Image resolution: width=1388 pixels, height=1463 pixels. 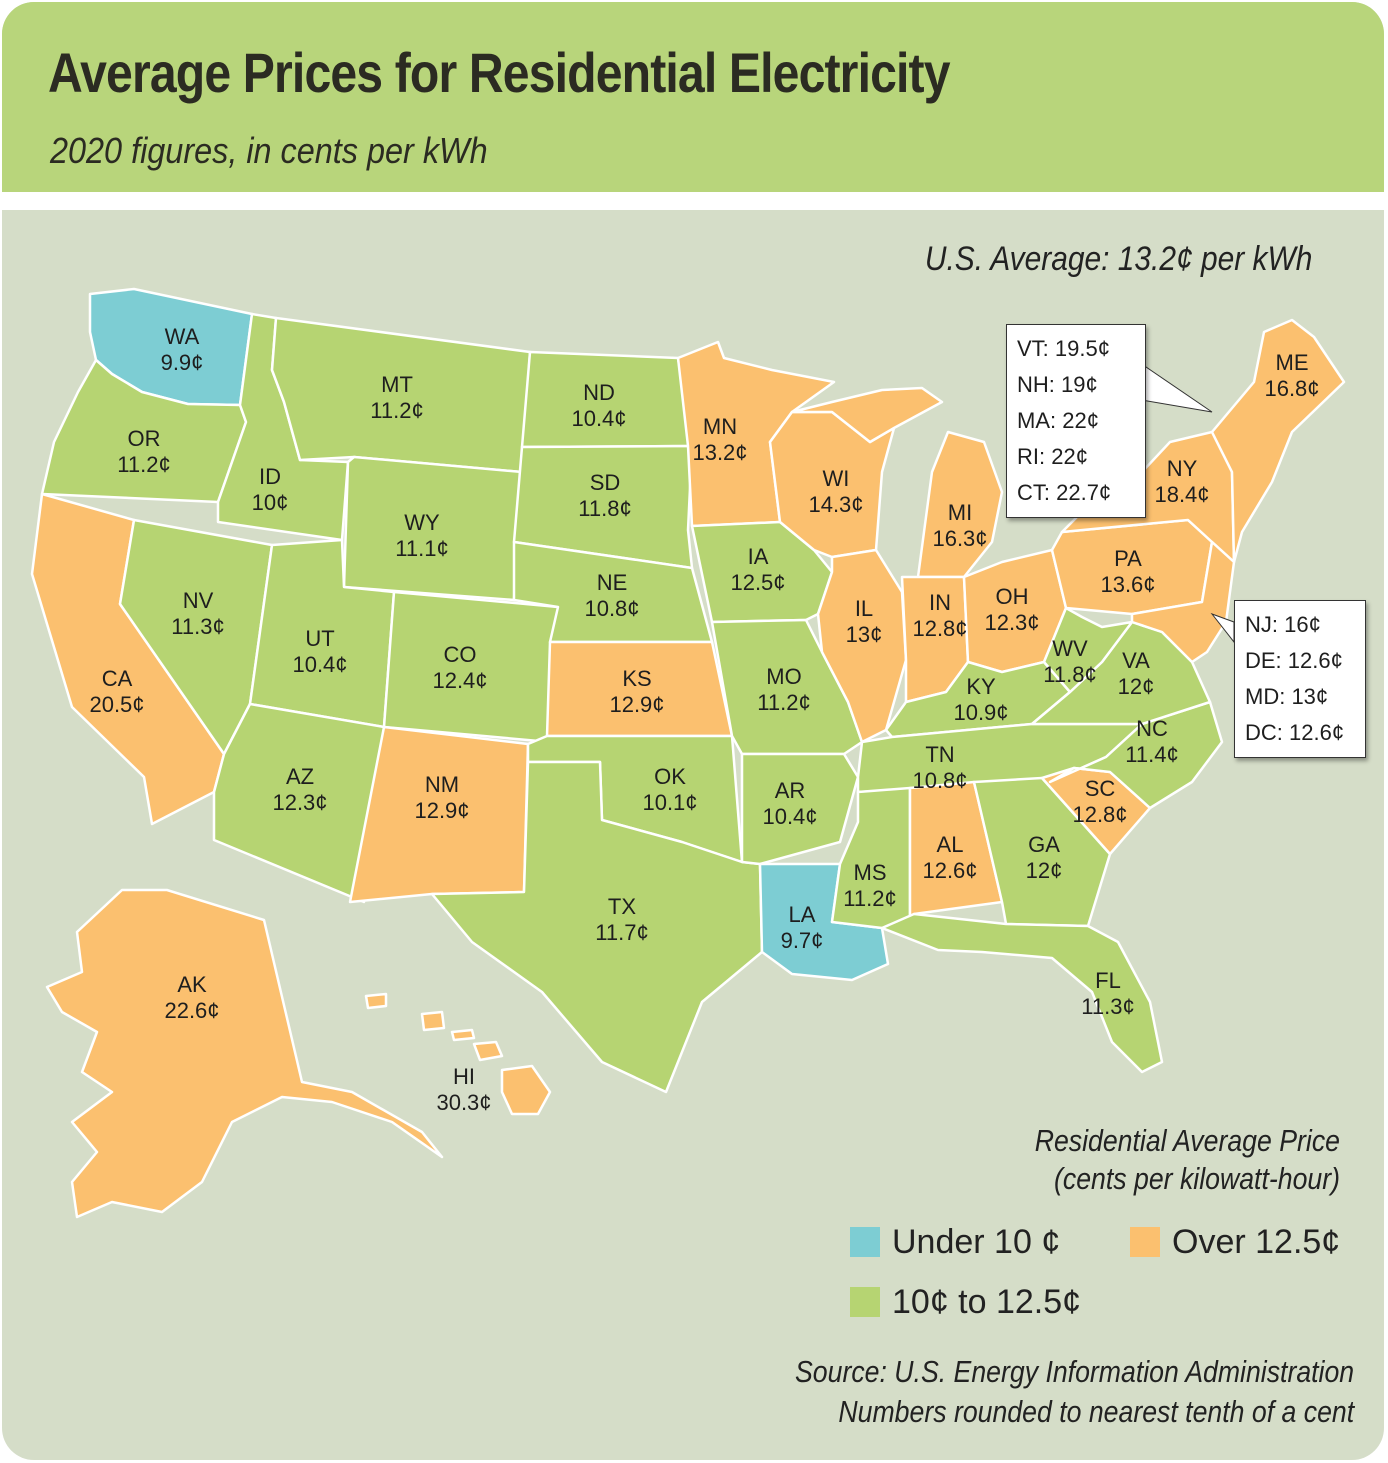 What do you see at coordinates (836, 491) in the screenshot?
I see `label-wi: WI 14.3¢` at bounding box center [836, 491].